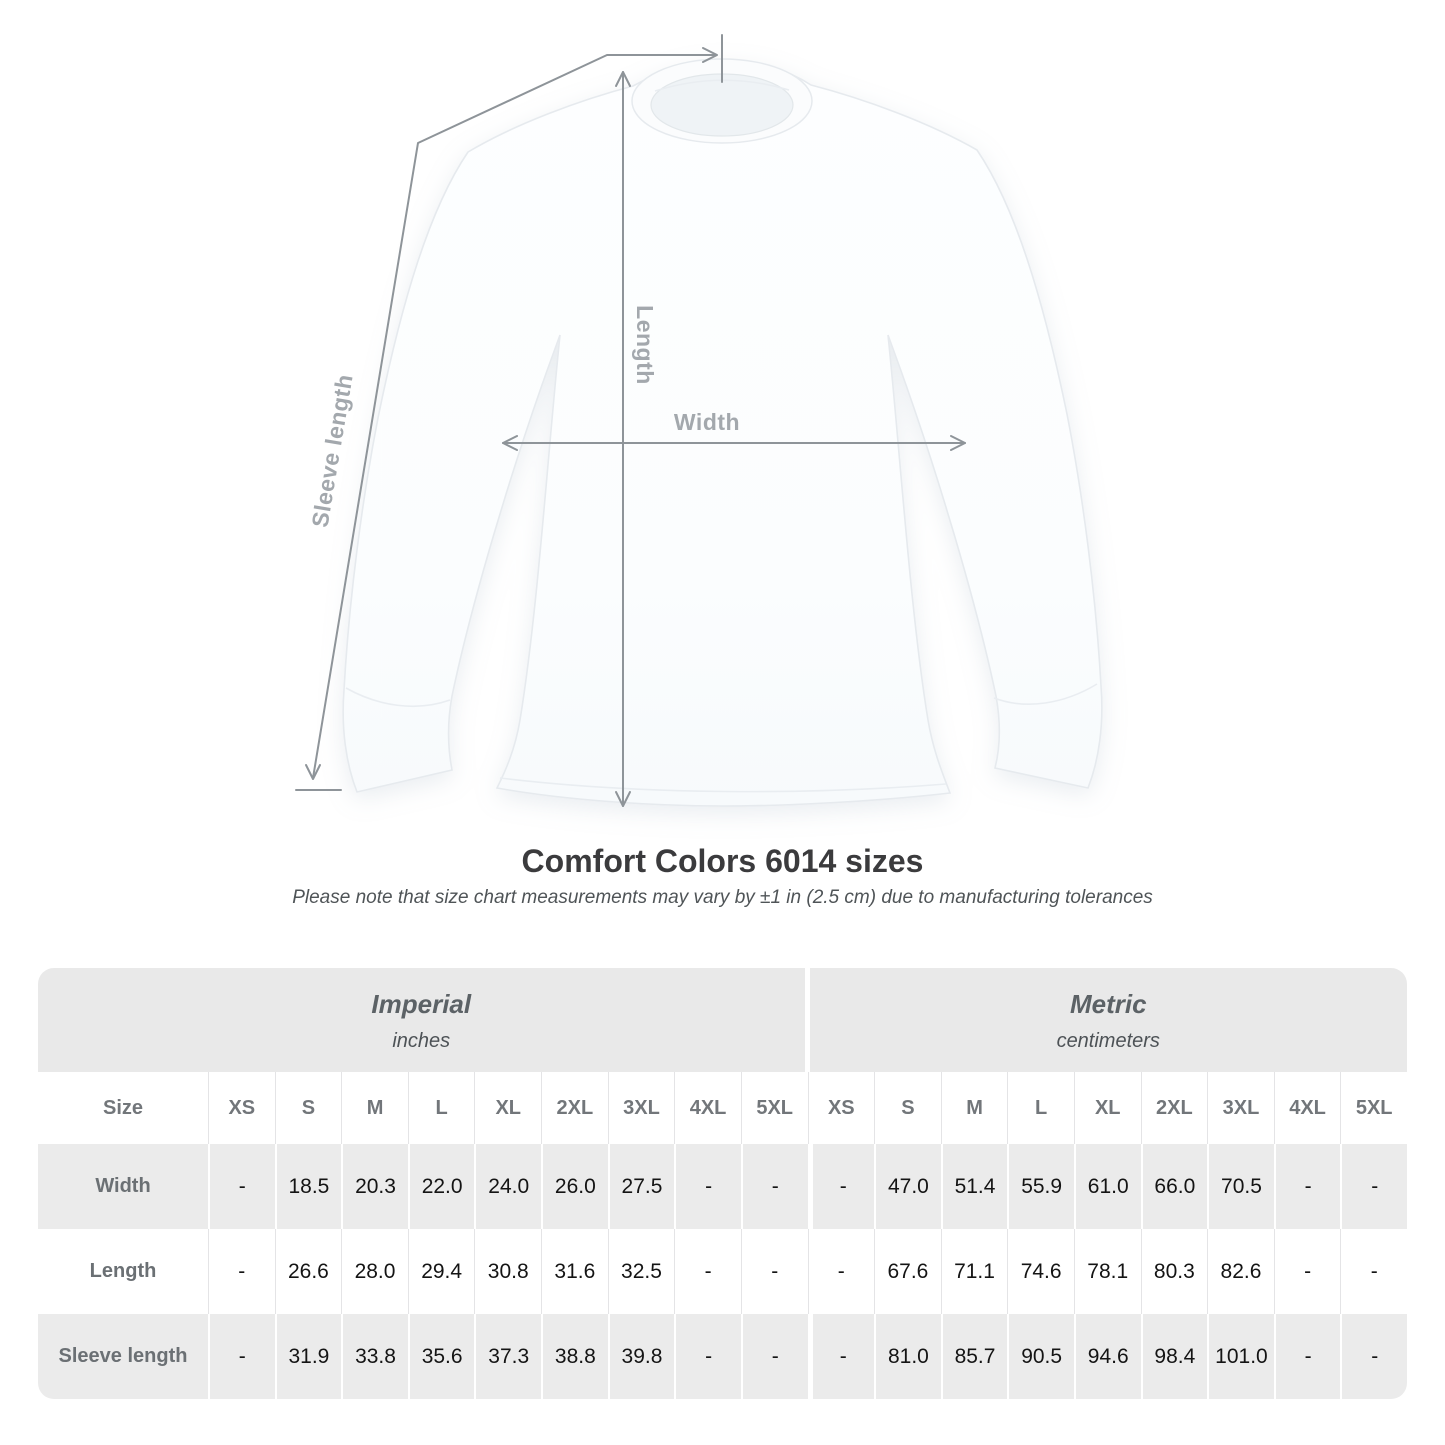  What do you see at coordinates (421, 1041) in the screenshot?
I see `imperial-unit: inches` at bounding box center [421, 1041].